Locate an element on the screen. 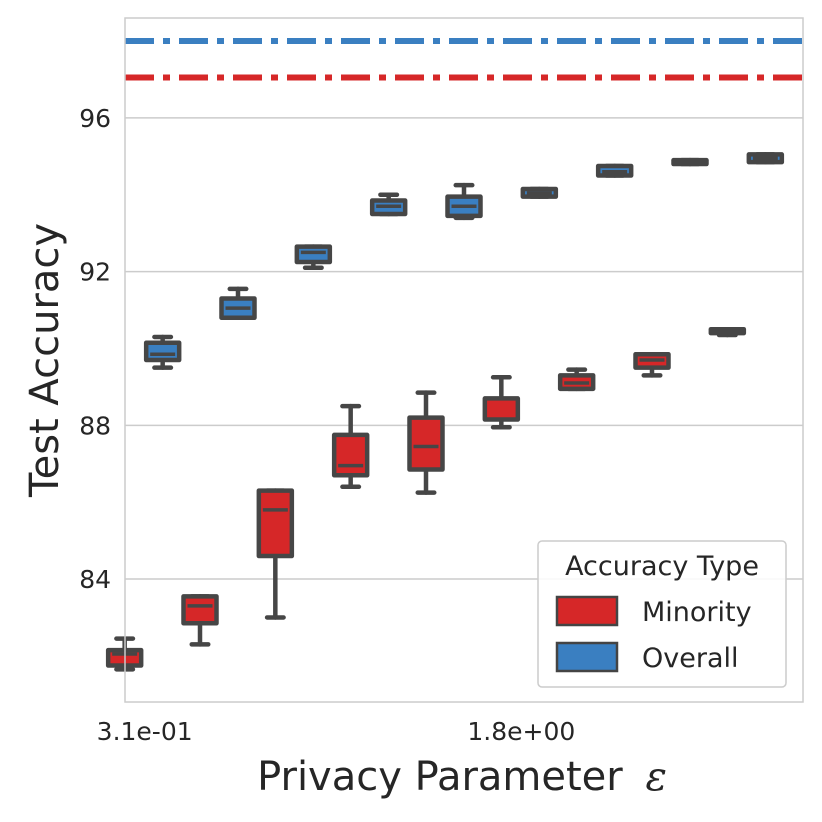 Image resolution: width=822 pixels, height=822 pixels. x-tick-label-3.1e-01: 3.1e-01 is located at coordinates (145, 731).